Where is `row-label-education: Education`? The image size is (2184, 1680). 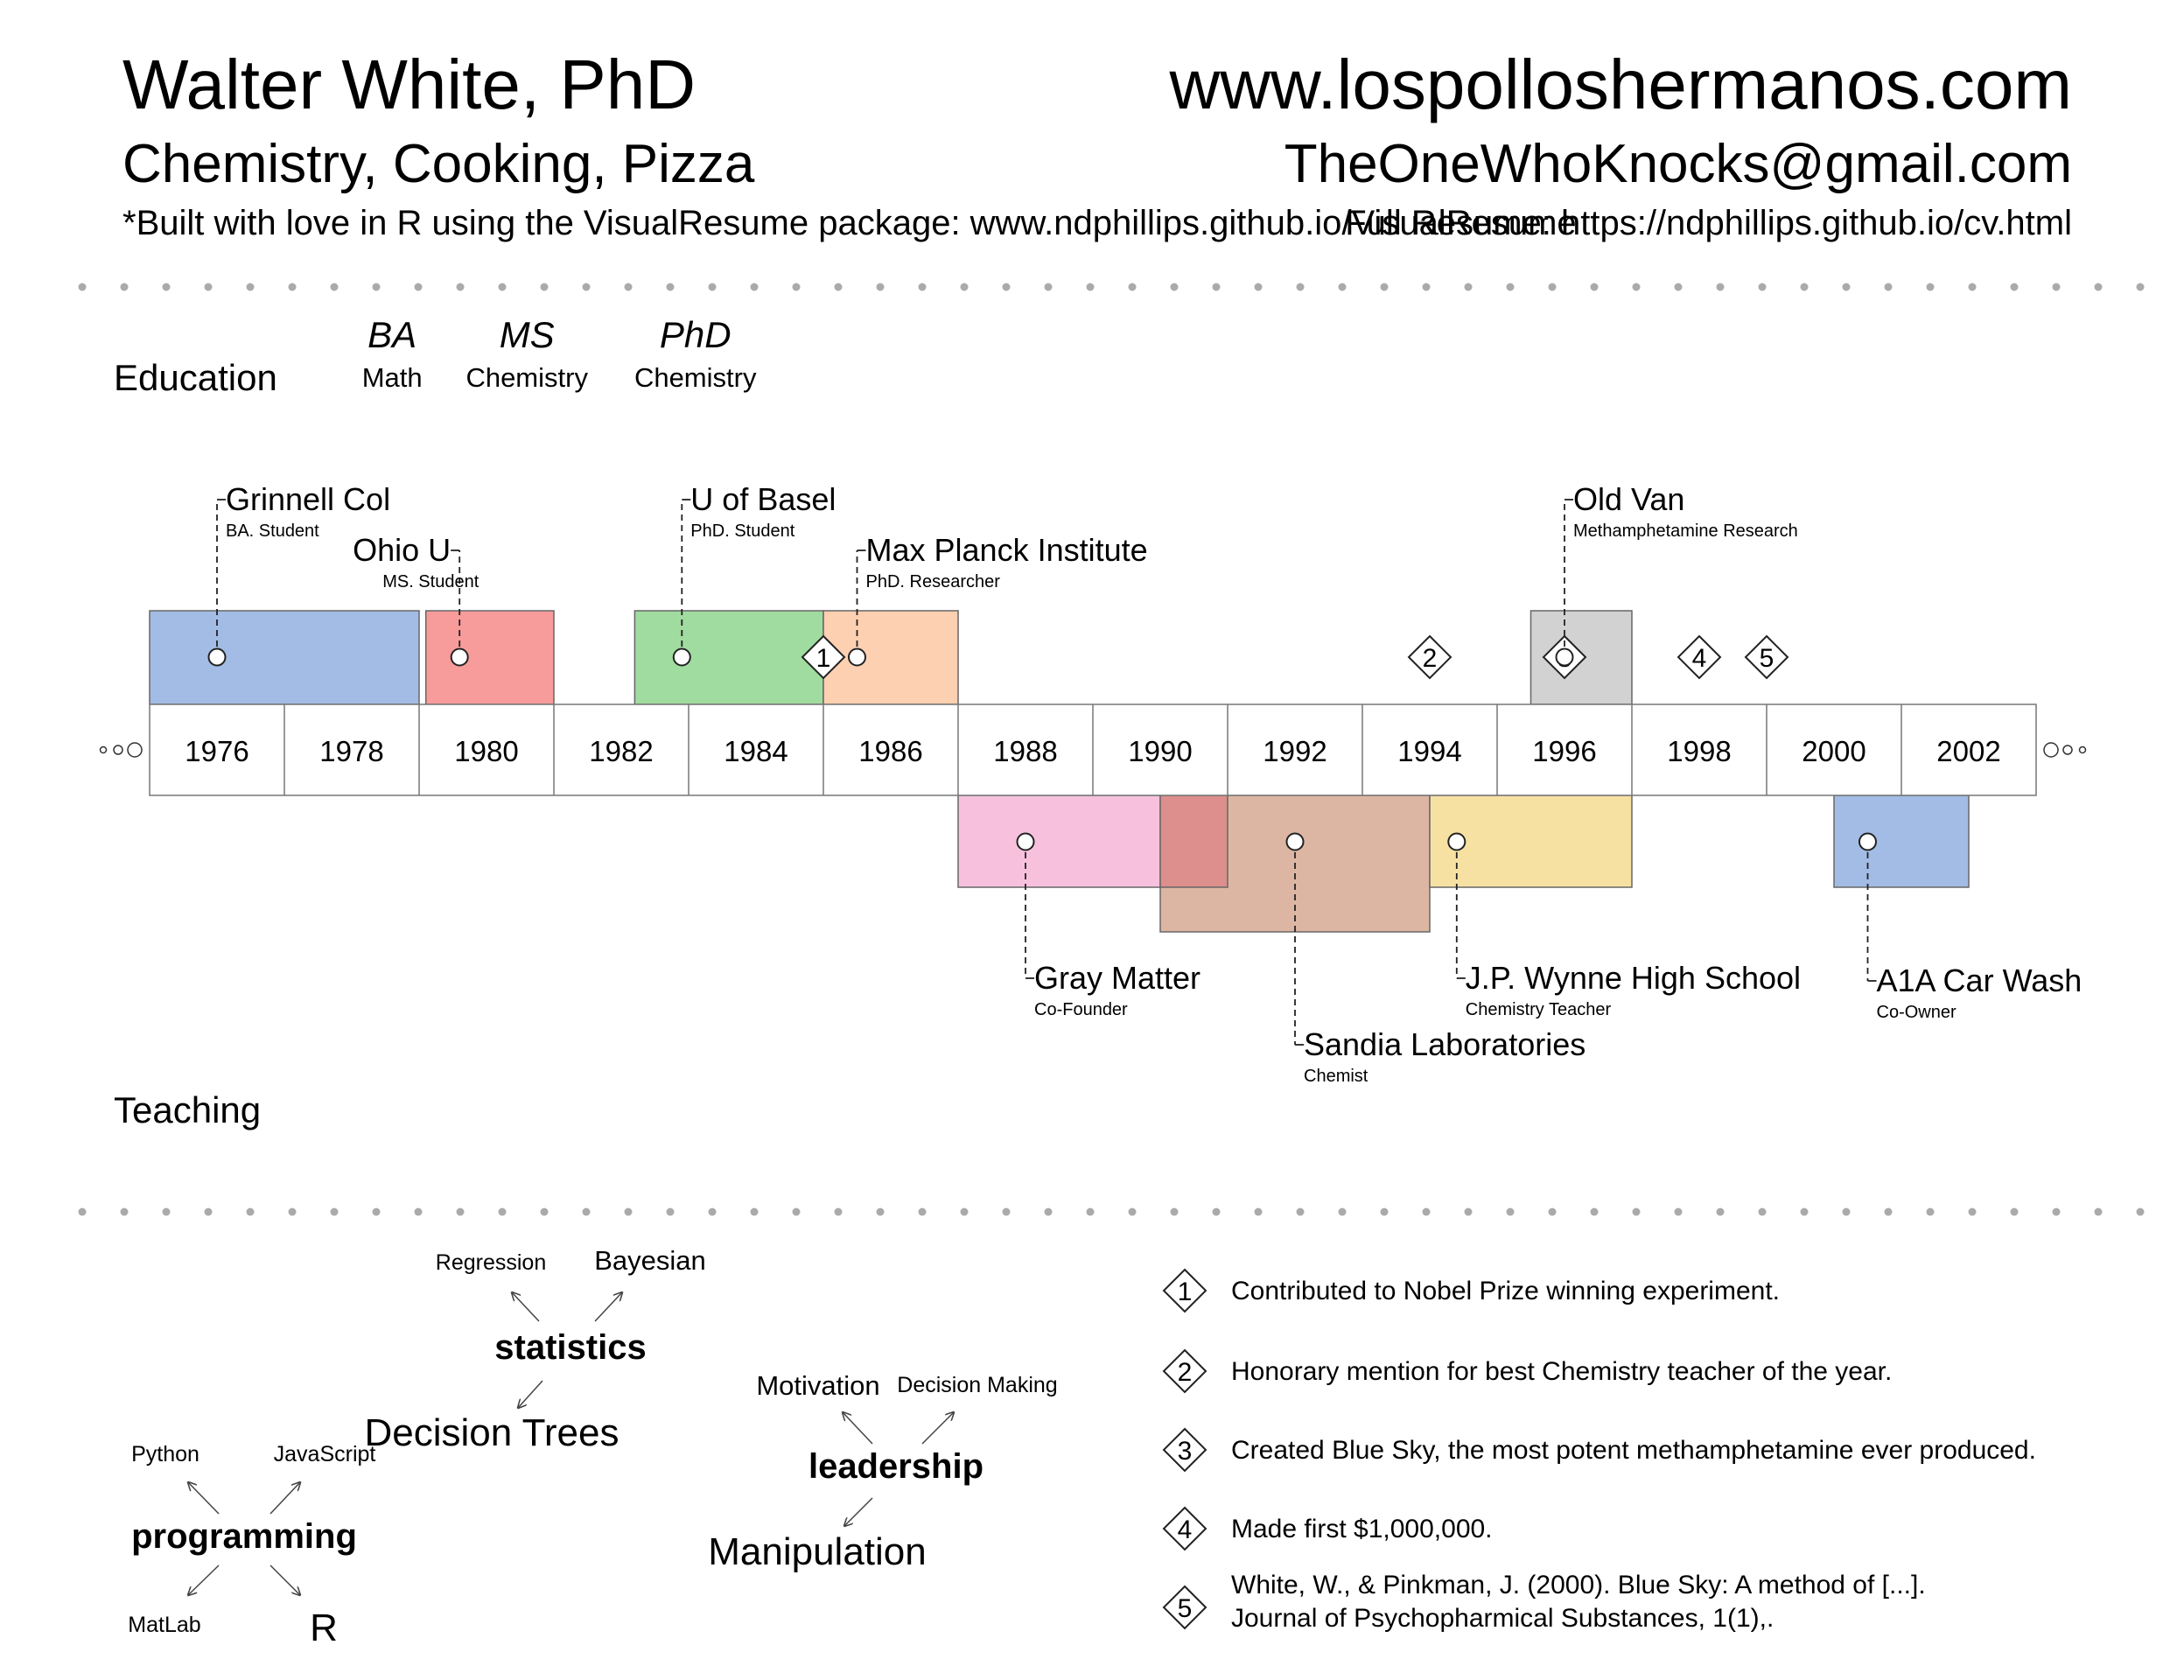
row-label-education: Education is located at coordinates (195, 377).